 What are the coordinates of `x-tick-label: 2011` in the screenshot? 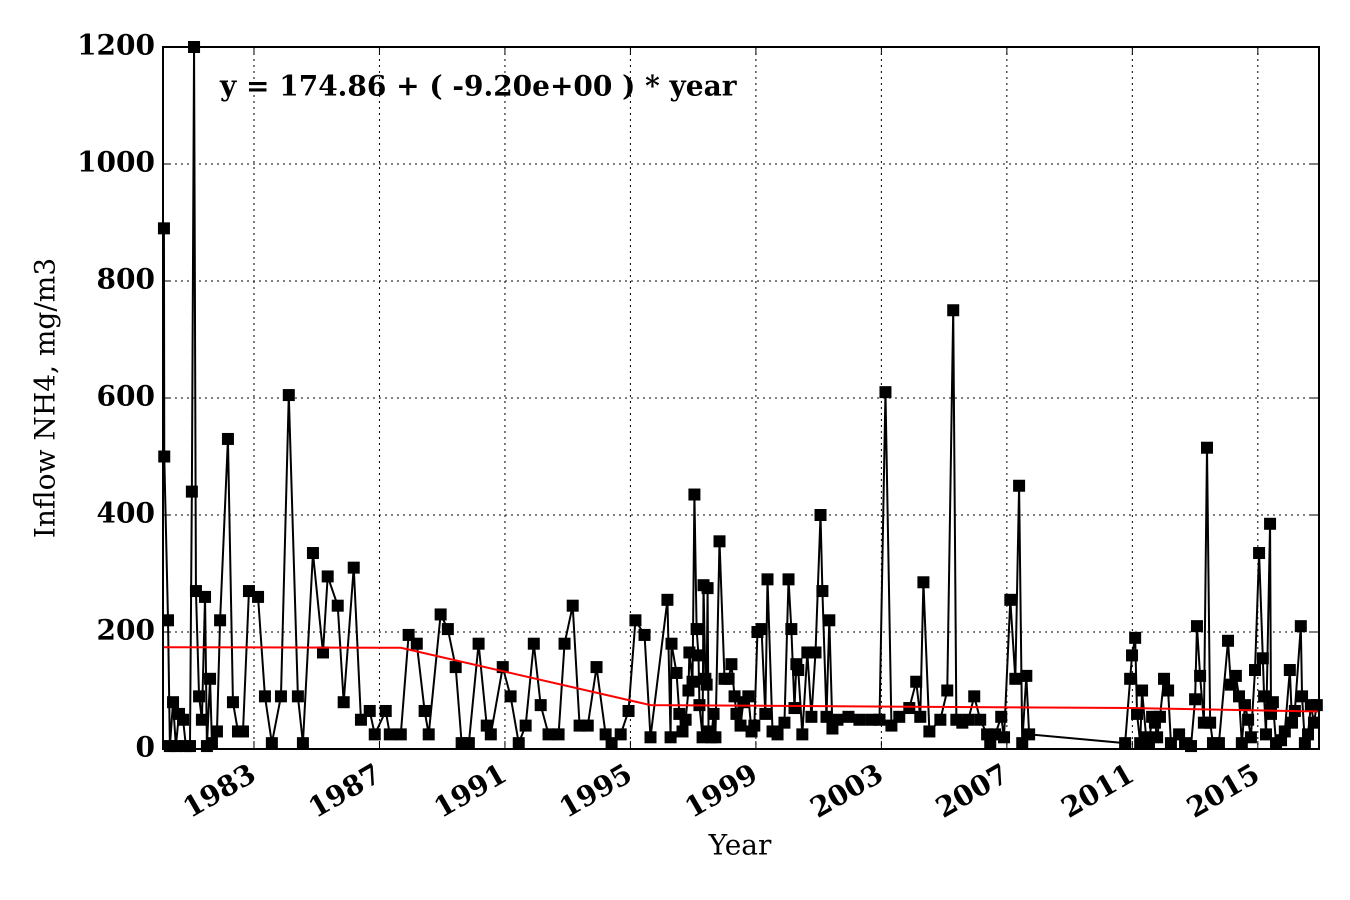 It's located at (1098, 791).